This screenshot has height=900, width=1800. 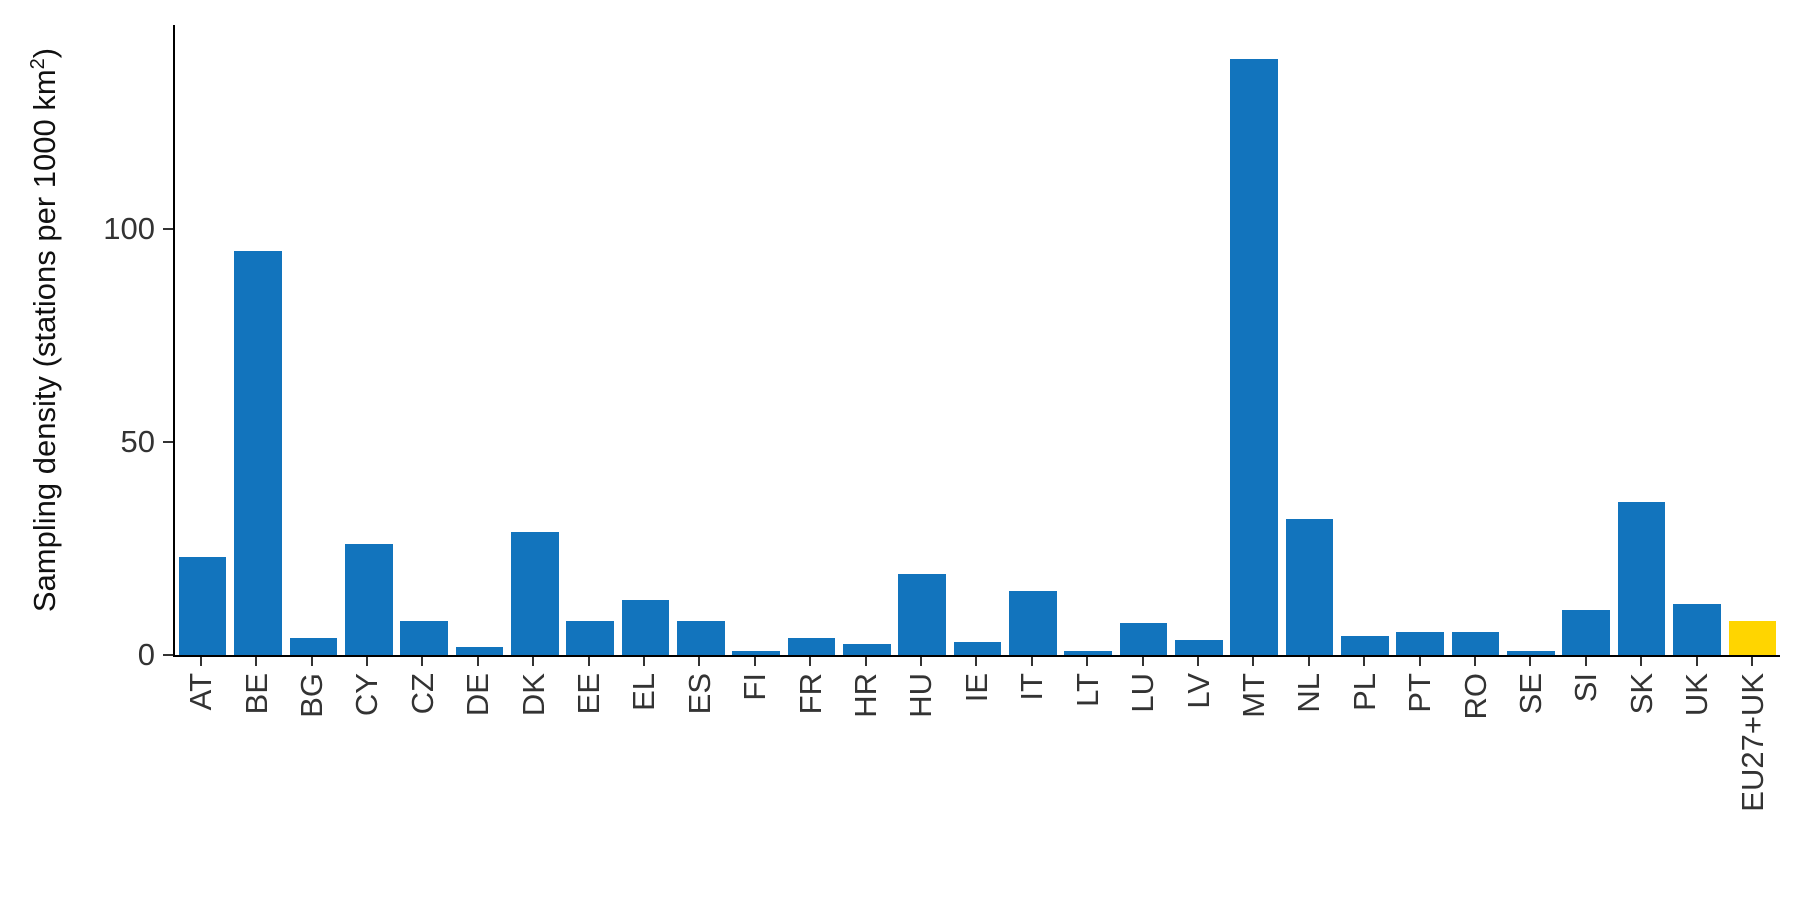 I want to click on bar-SI, so click(x=1586, y=632).